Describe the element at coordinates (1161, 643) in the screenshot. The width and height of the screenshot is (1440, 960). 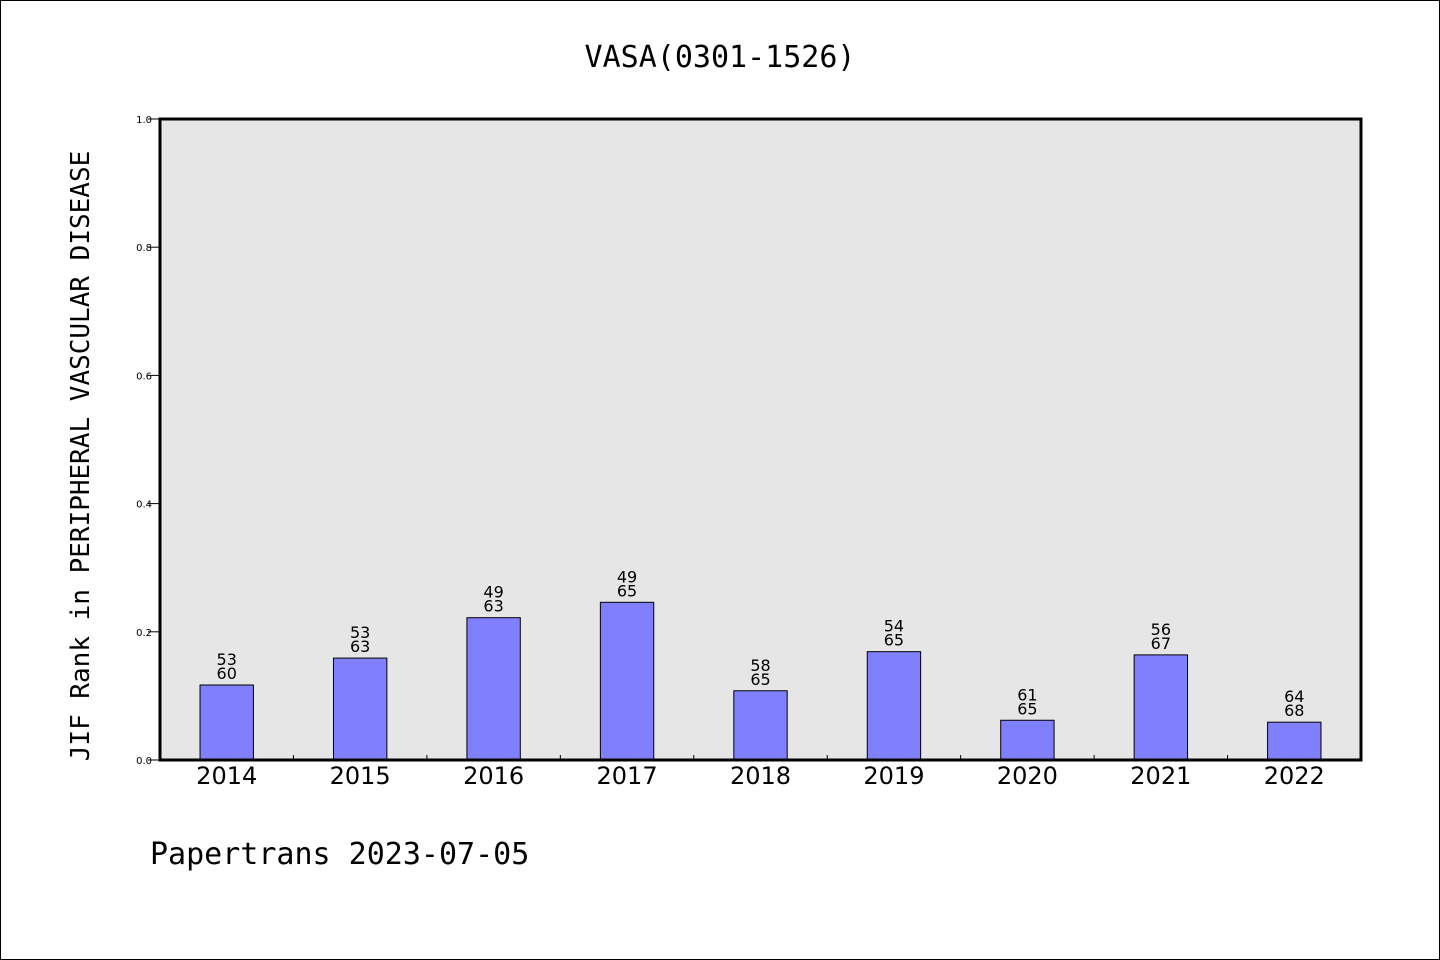
I see `bar-data-label: 67` at that location.